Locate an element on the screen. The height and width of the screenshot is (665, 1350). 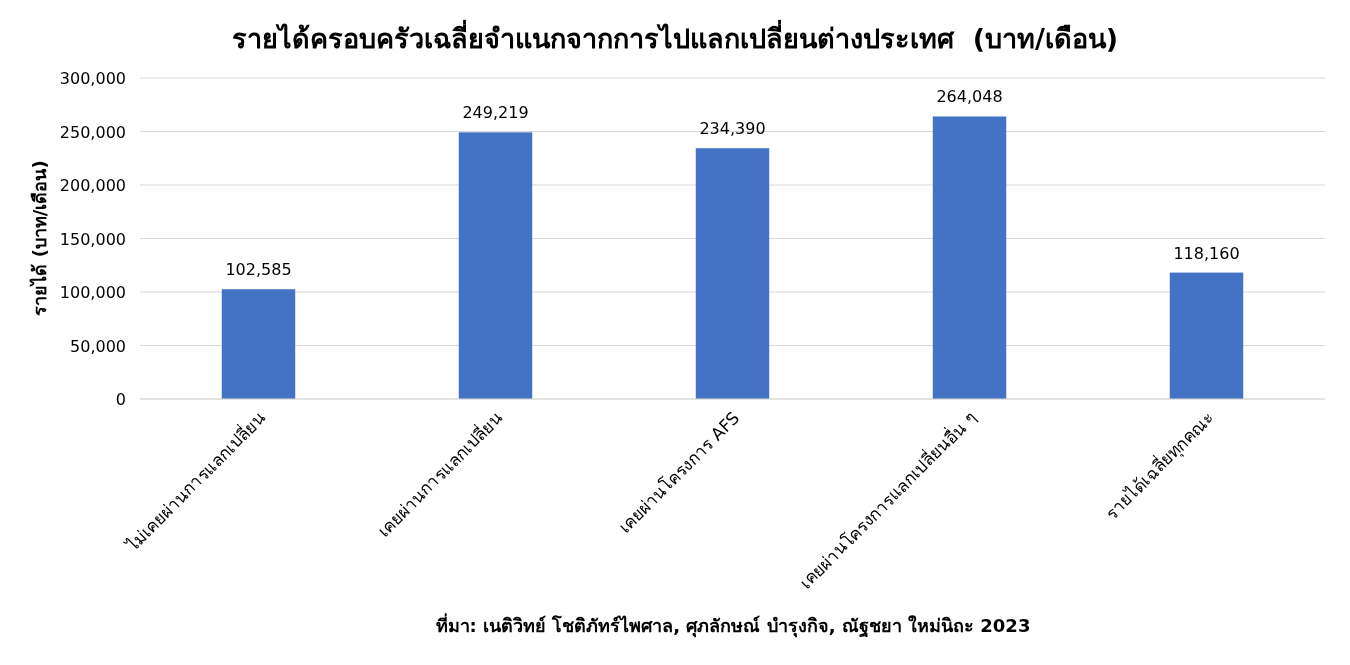
chart-title: รายได้ครอบครัวเฉลี่ยจำแนกจากการไปแลกเปลี่ยนต่างประเทศ (บาท/เดือน) is located at coordinates (675, 36).